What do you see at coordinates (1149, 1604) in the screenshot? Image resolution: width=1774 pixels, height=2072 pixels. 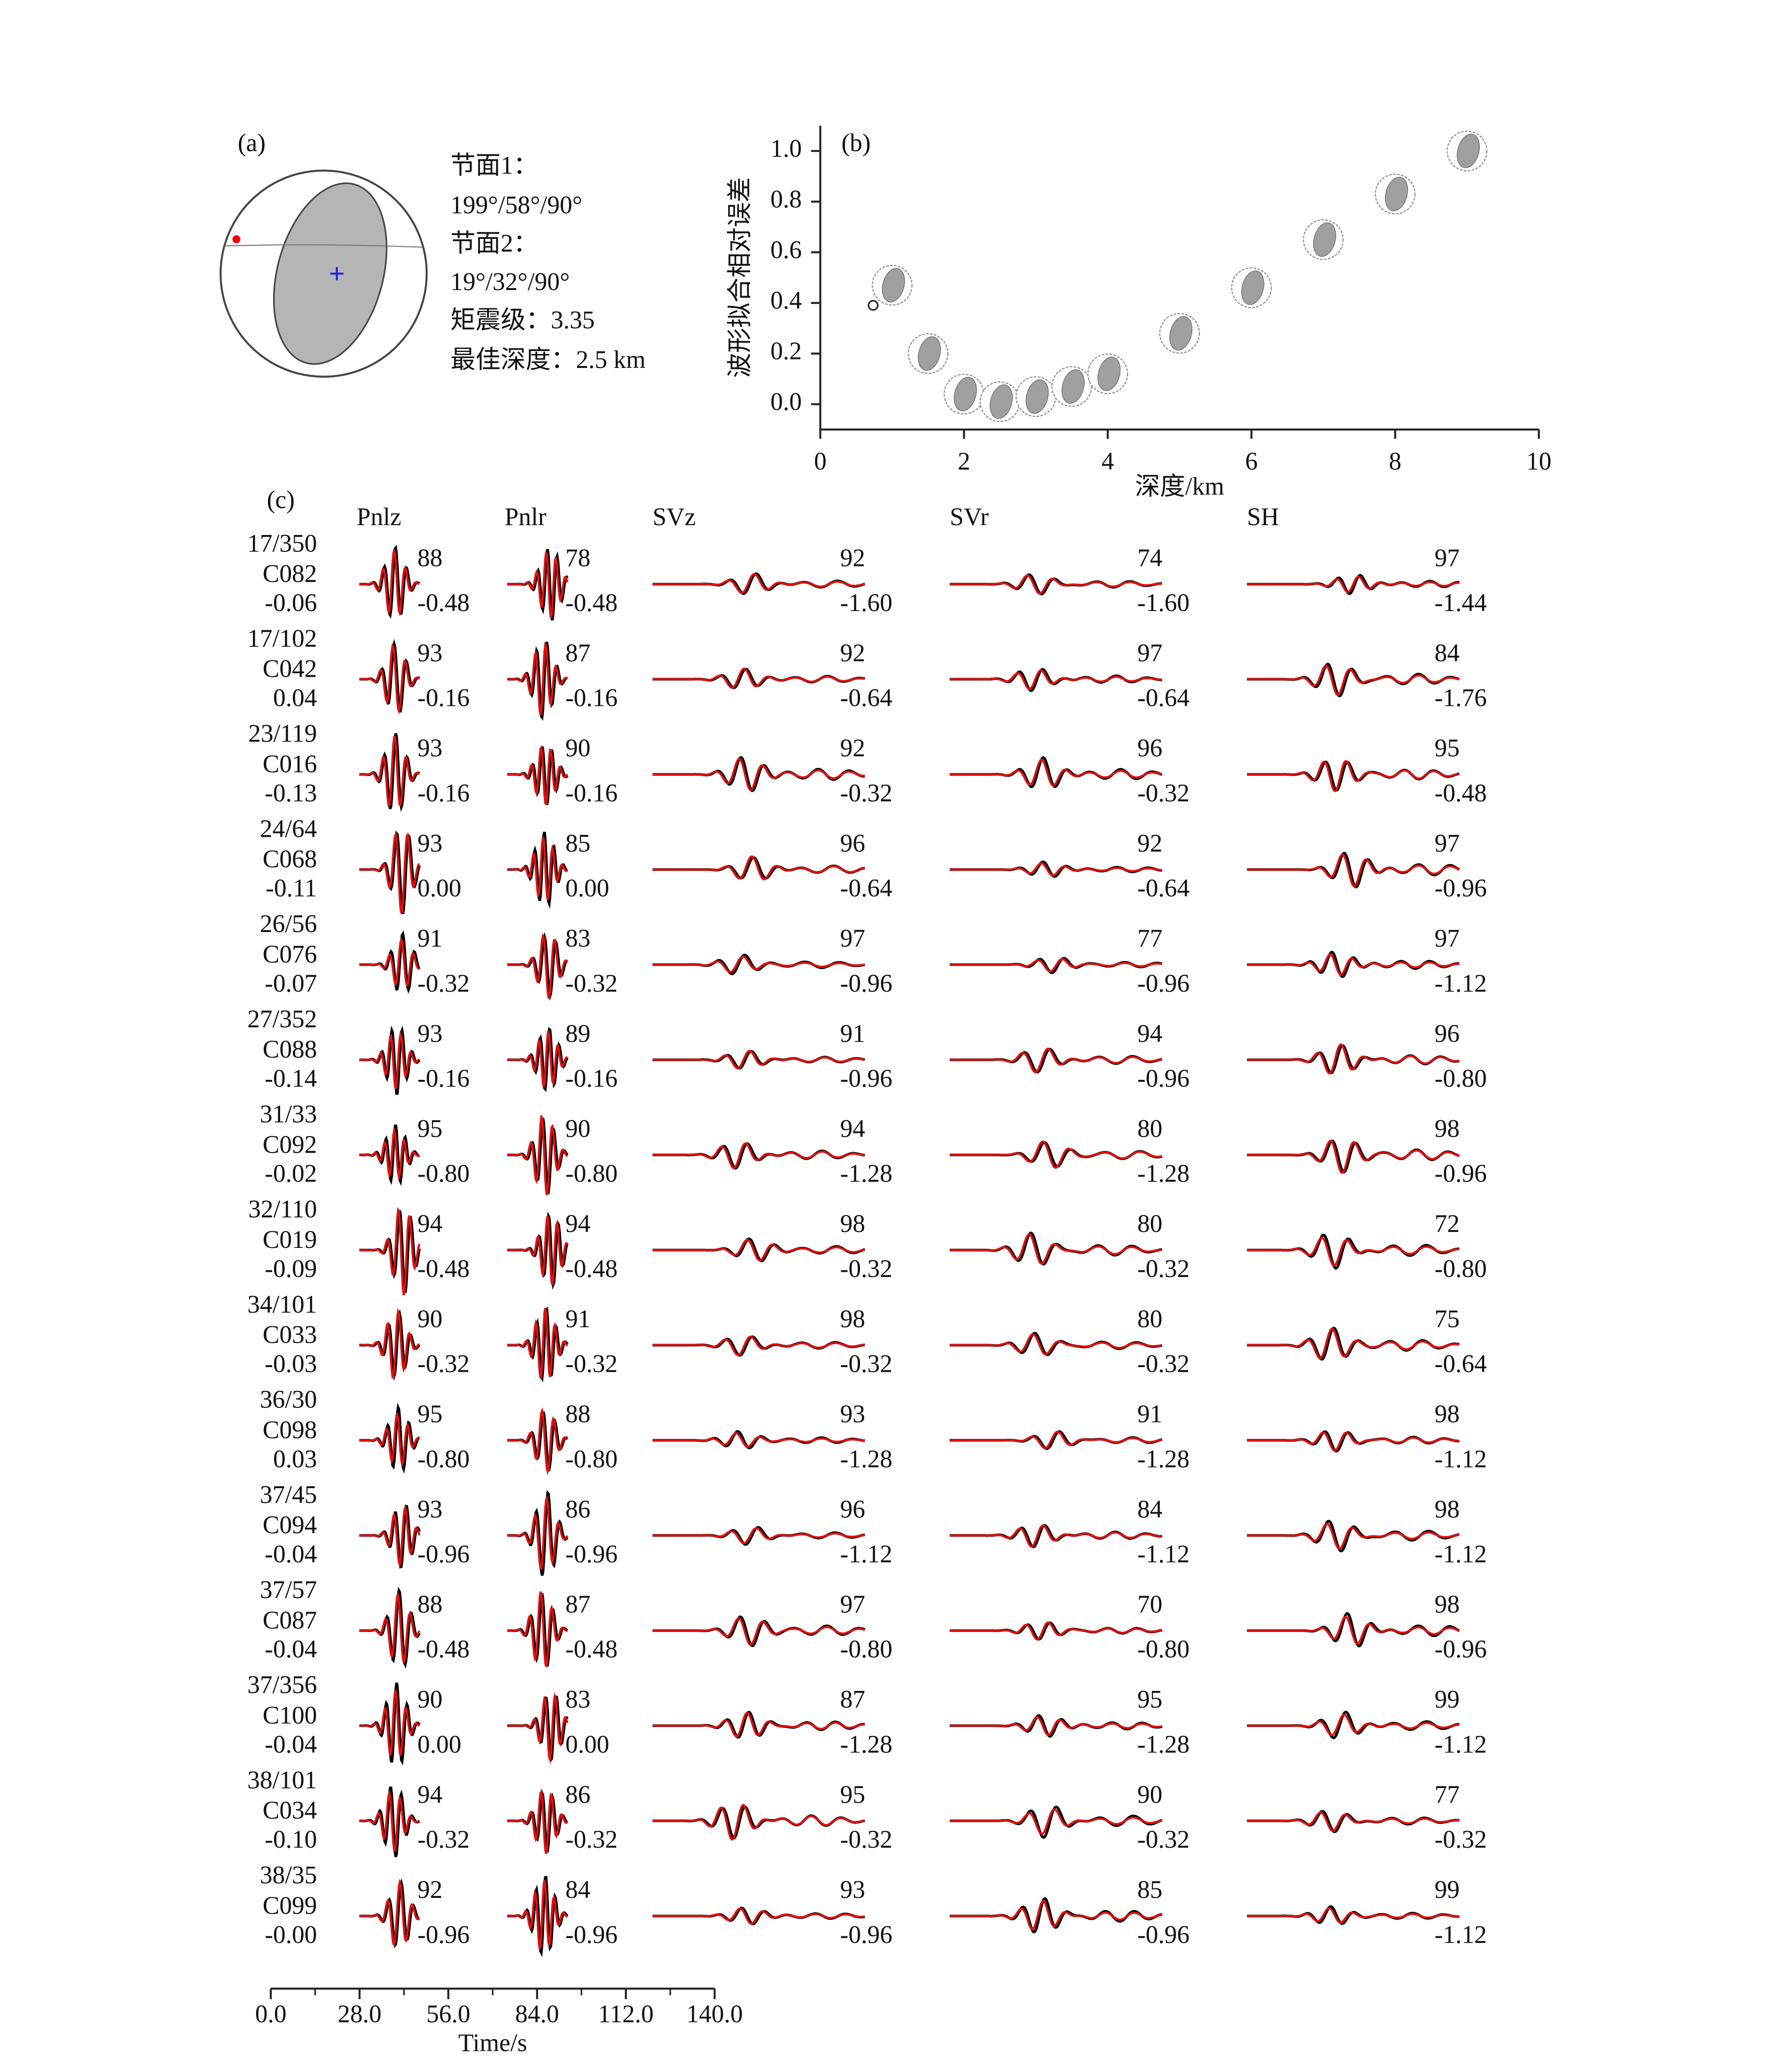 I see `correlation: 70` at bounding box center [1149, 1604].